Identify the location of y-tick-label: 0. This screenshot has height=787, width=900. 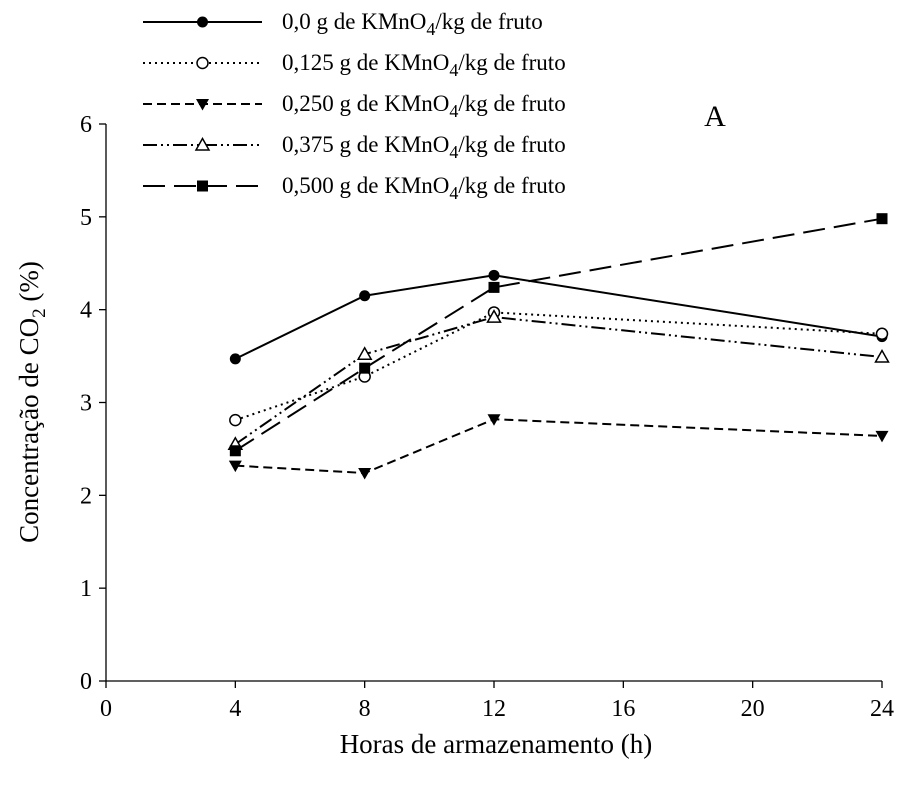
(86, 682).